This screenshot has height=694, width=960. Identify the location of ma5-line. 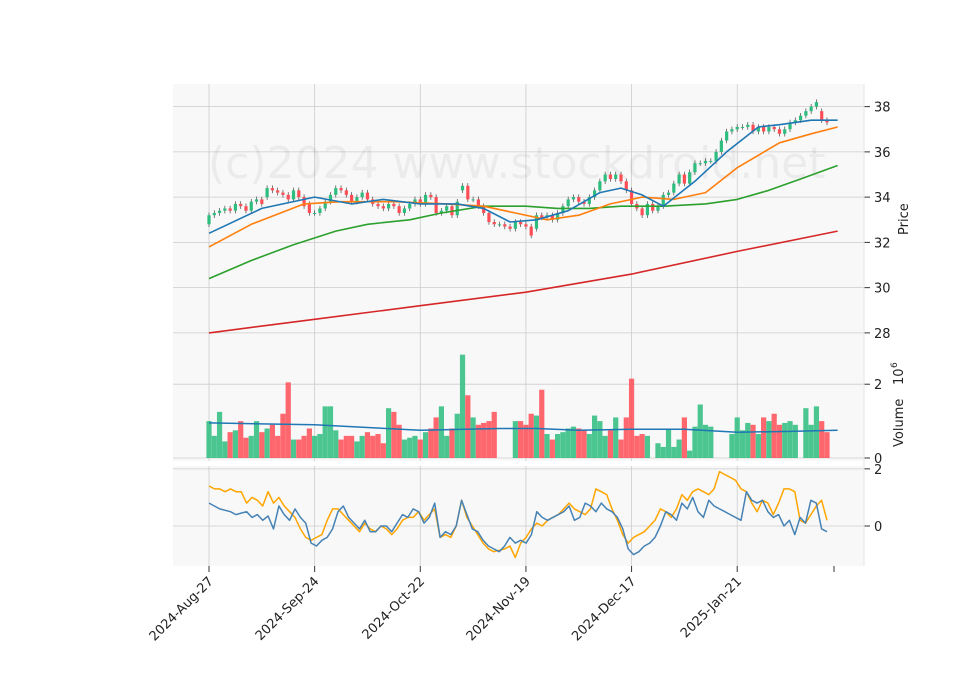
(523, 177).